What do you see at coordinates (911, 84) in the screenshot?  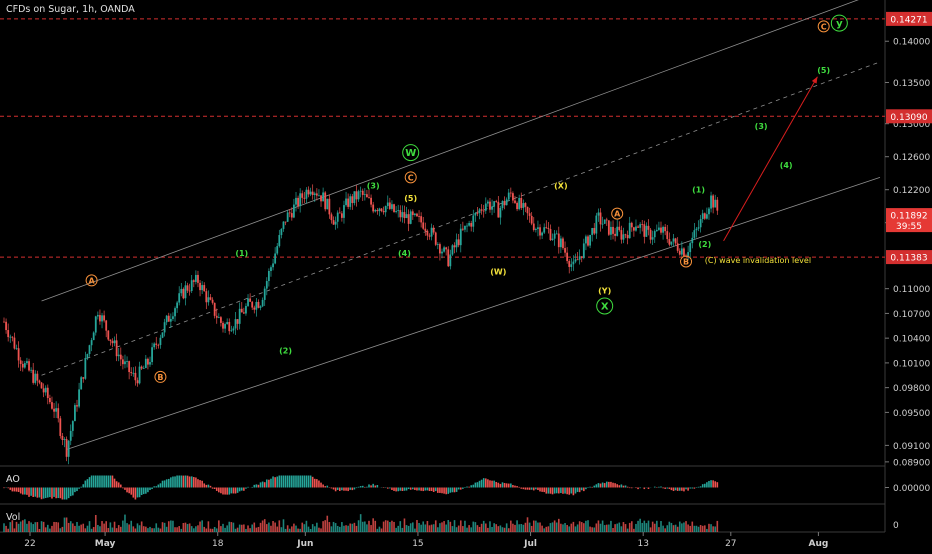 I see `y-tick-label: 0.13500` at bounding box center [911, 84].